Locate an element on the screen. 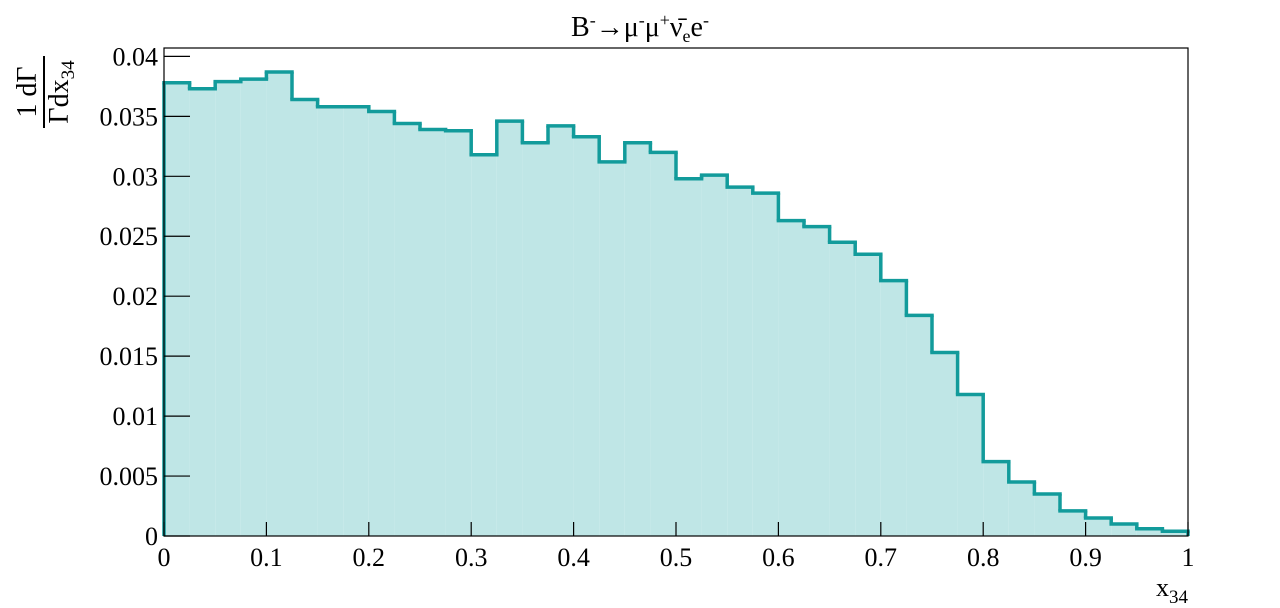 This screenshot has height=608, width=1280. title-part: B is located at coordinates (580, 27).